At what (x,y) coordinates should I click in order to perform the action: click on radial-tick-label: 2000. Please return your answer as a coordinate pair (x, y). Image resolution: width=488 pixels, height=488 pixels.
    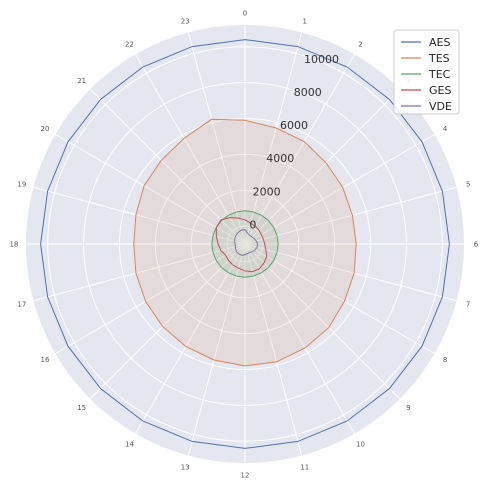
    Looking at the image, I should click on (267, 191).